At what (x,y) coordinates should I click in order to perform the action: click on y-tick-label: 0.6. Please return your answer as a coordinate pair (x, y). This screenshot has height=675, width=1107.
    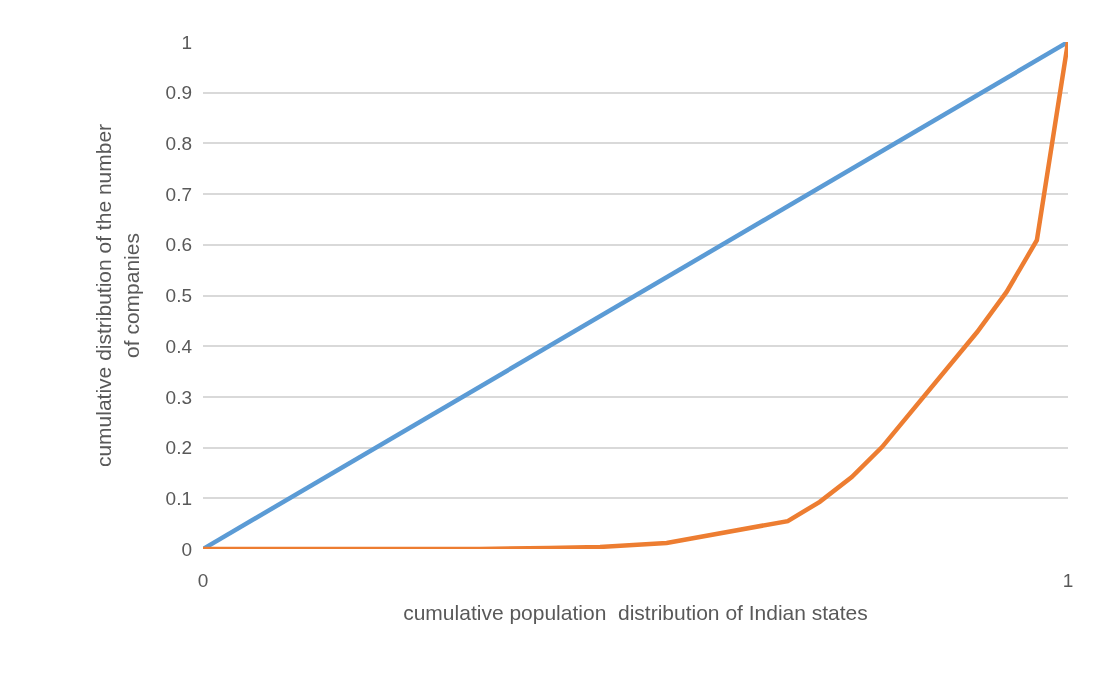
    Looking at the image, I should click on (178, 245).